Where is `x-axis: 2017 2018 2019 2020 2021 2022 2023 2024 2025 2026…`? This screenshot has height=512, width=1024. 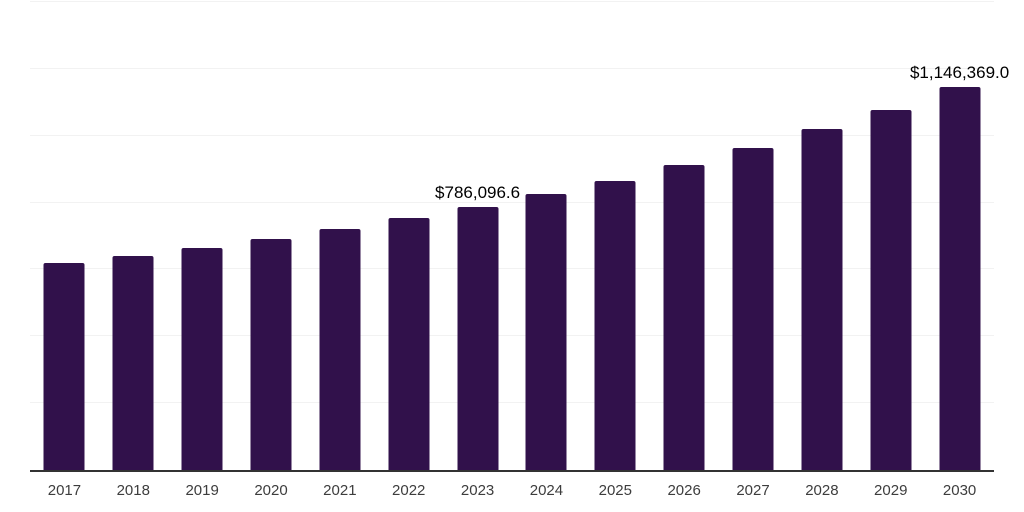 x-axis: 2017 2018 2019 2020 2021 2022 2023 2024 2025 2026… is located at coordinates (512, 491).